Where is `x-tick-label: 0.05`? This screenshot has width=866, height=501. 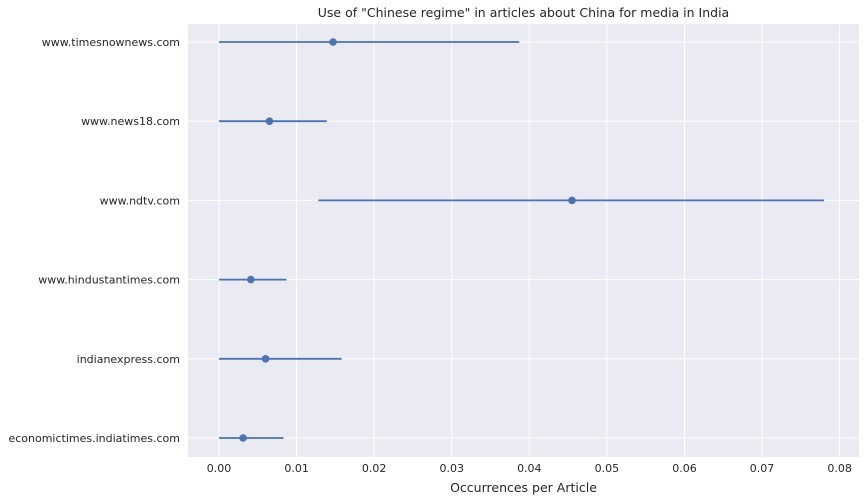 x-tick-label: 0.05 is located at coordinates (607, 468).